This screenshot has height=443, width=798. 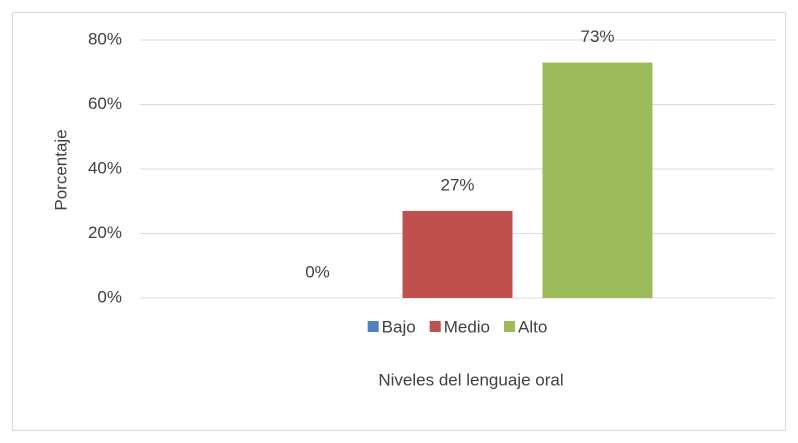 I want to click on legend-label: Bajo, so click(x=399, y=326).